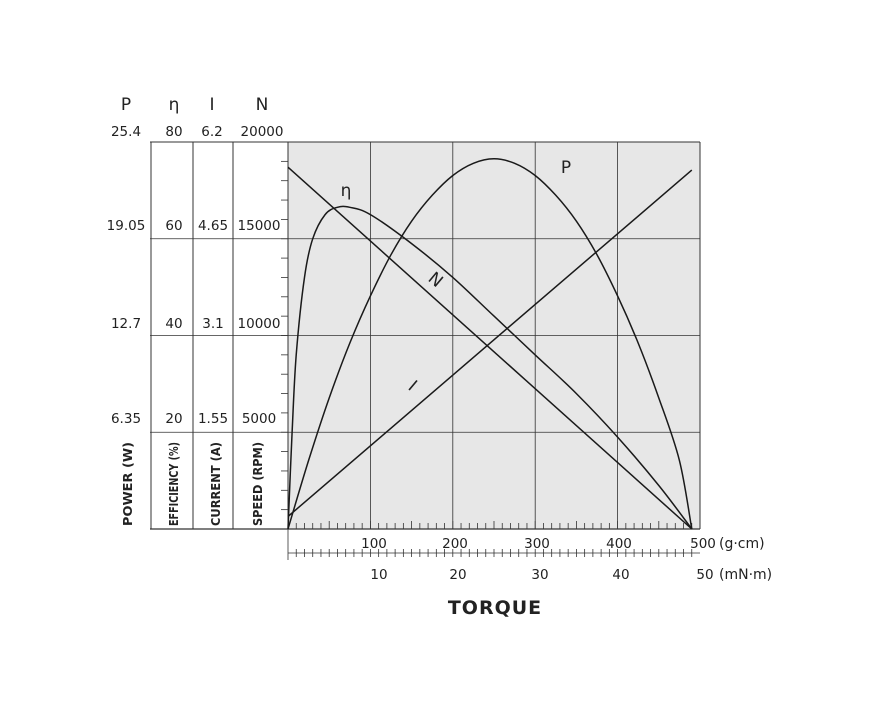 Image resolution: width=888 pixels, height=702 pixels. Describe the element at coordinates (742, 544) in the screenshot. I see `gcm-unit: (g·cm)` at that location.